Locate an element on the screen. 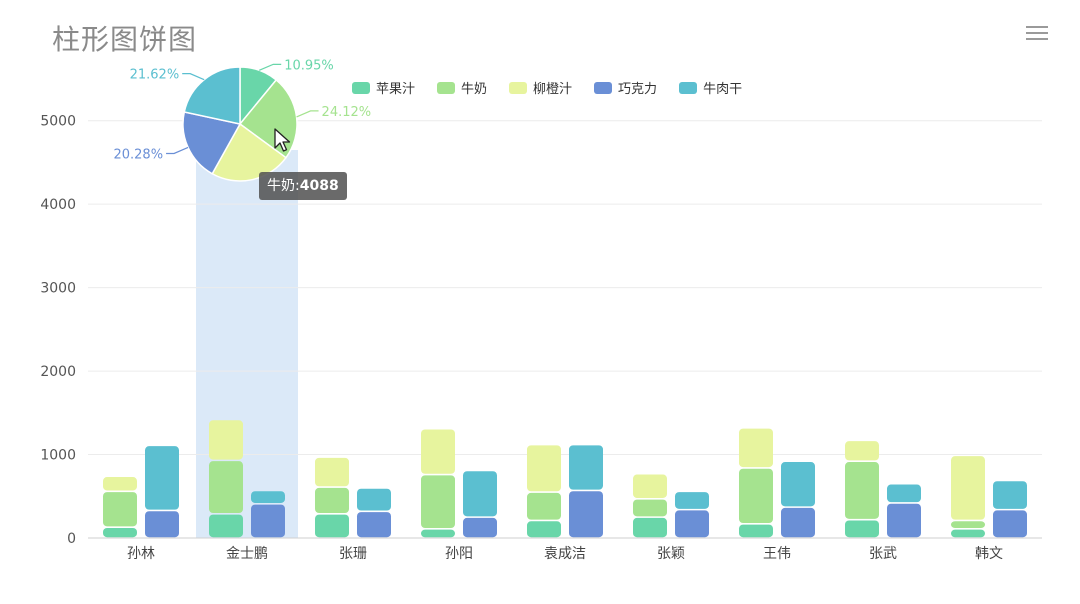 This screenshot has height=604, width=1080. x-tick-label: 张武 is located at coordinates (883, 554).